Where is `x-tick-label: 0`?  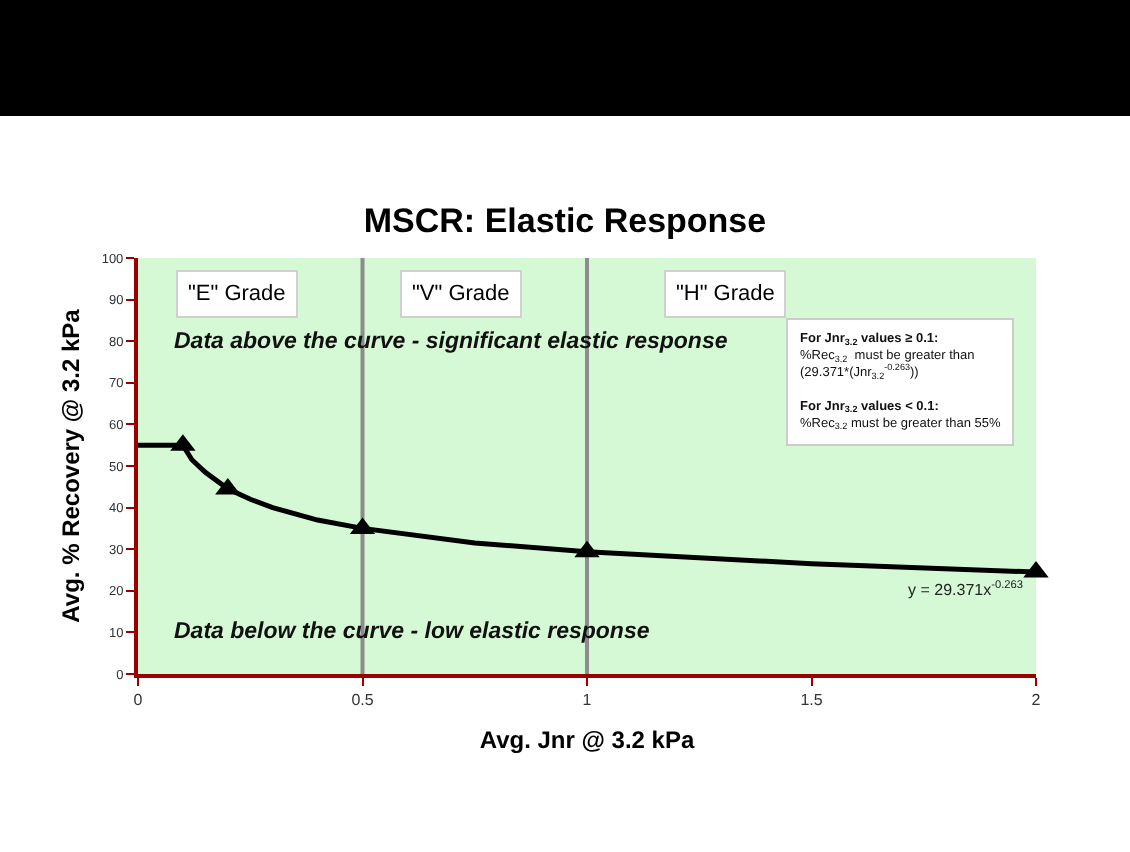
x-tick-label: 0 is located at coordinates (138, 700).